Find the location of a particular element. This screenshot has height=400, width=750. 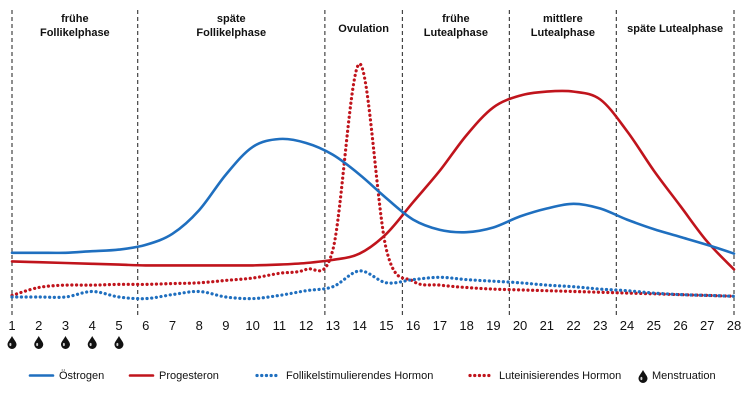

x-tick-label: 25 is located at coordinates (654, 325).